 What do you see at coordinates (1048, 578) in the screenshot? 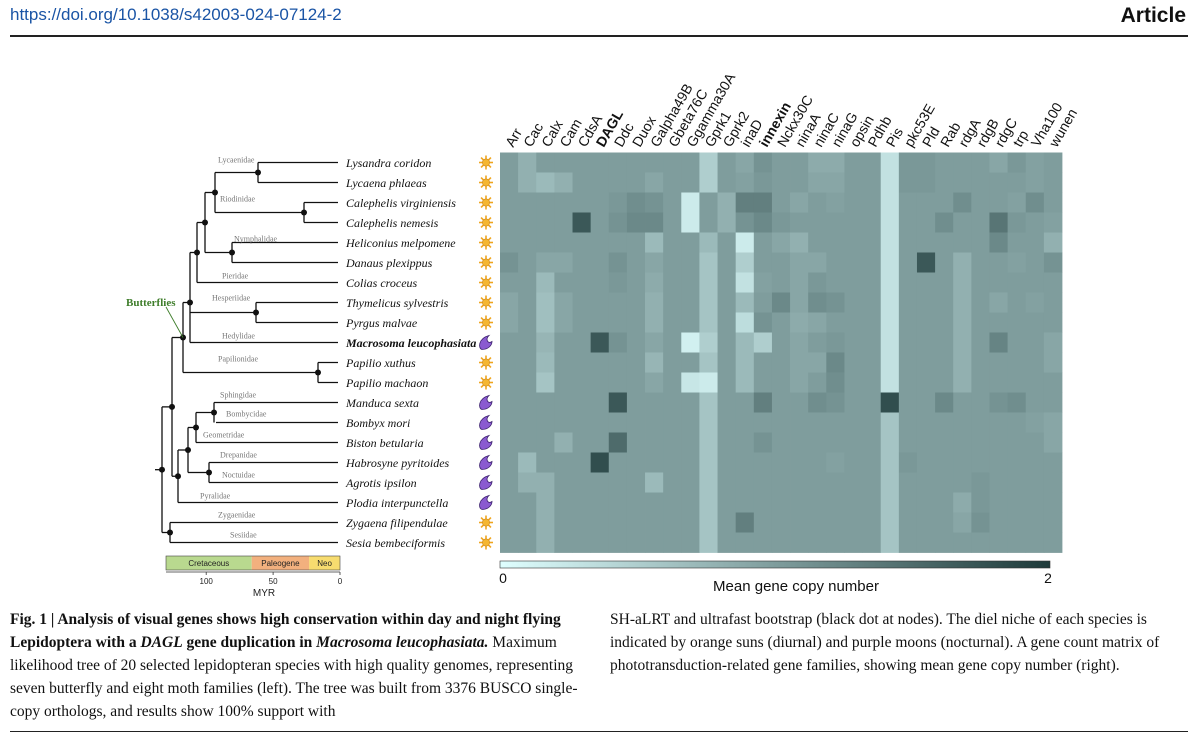
I see `colorbar-max-label: 2` at bounding box center [1048, 578].